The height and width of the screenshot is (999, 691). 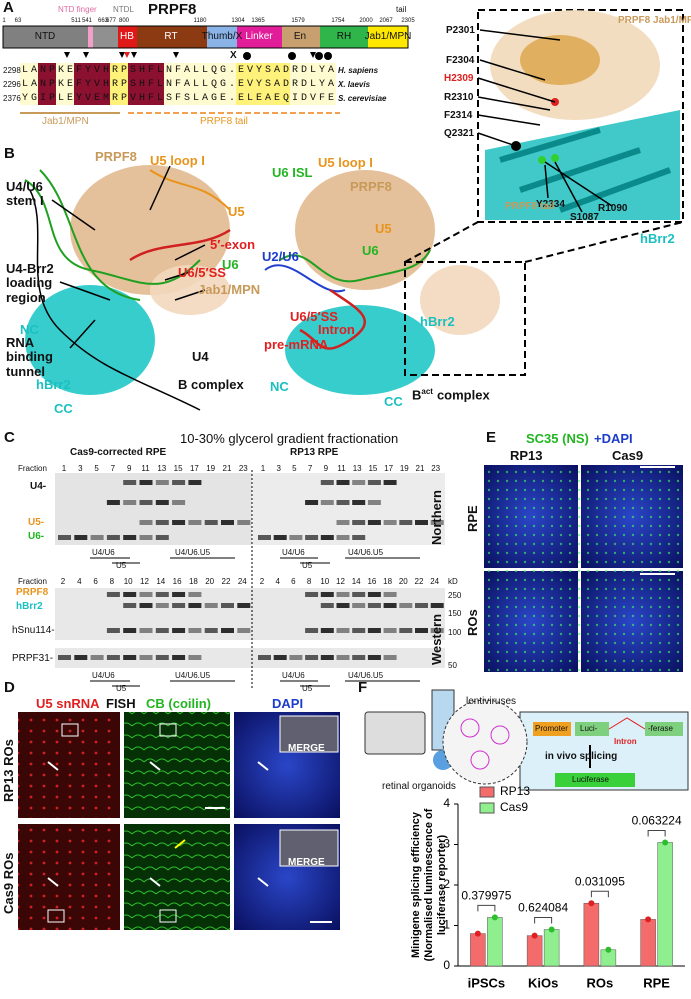 What do you see at coordinates (436, 468) in the screenshot?
I see `fraction: 23` at bounding box center [436, 468].